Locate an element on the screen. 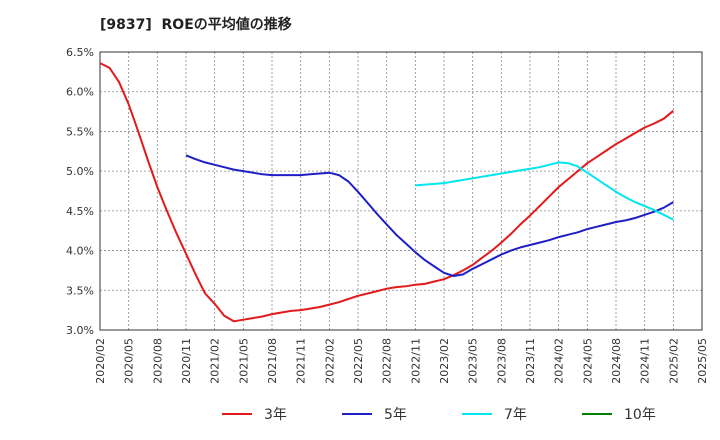  x-tick-label: 2022/05 is located at coordinates (358, 361).